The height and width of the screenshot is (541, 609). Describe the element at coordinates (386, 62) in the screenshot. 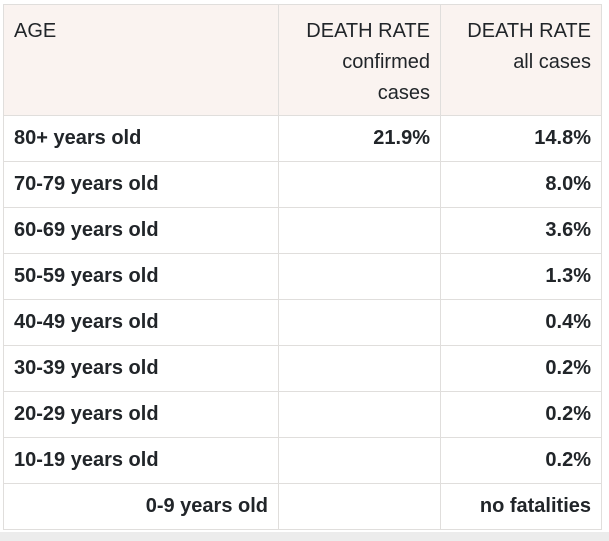

I see `column-header-subtitle-line1: confirmed` at that location.